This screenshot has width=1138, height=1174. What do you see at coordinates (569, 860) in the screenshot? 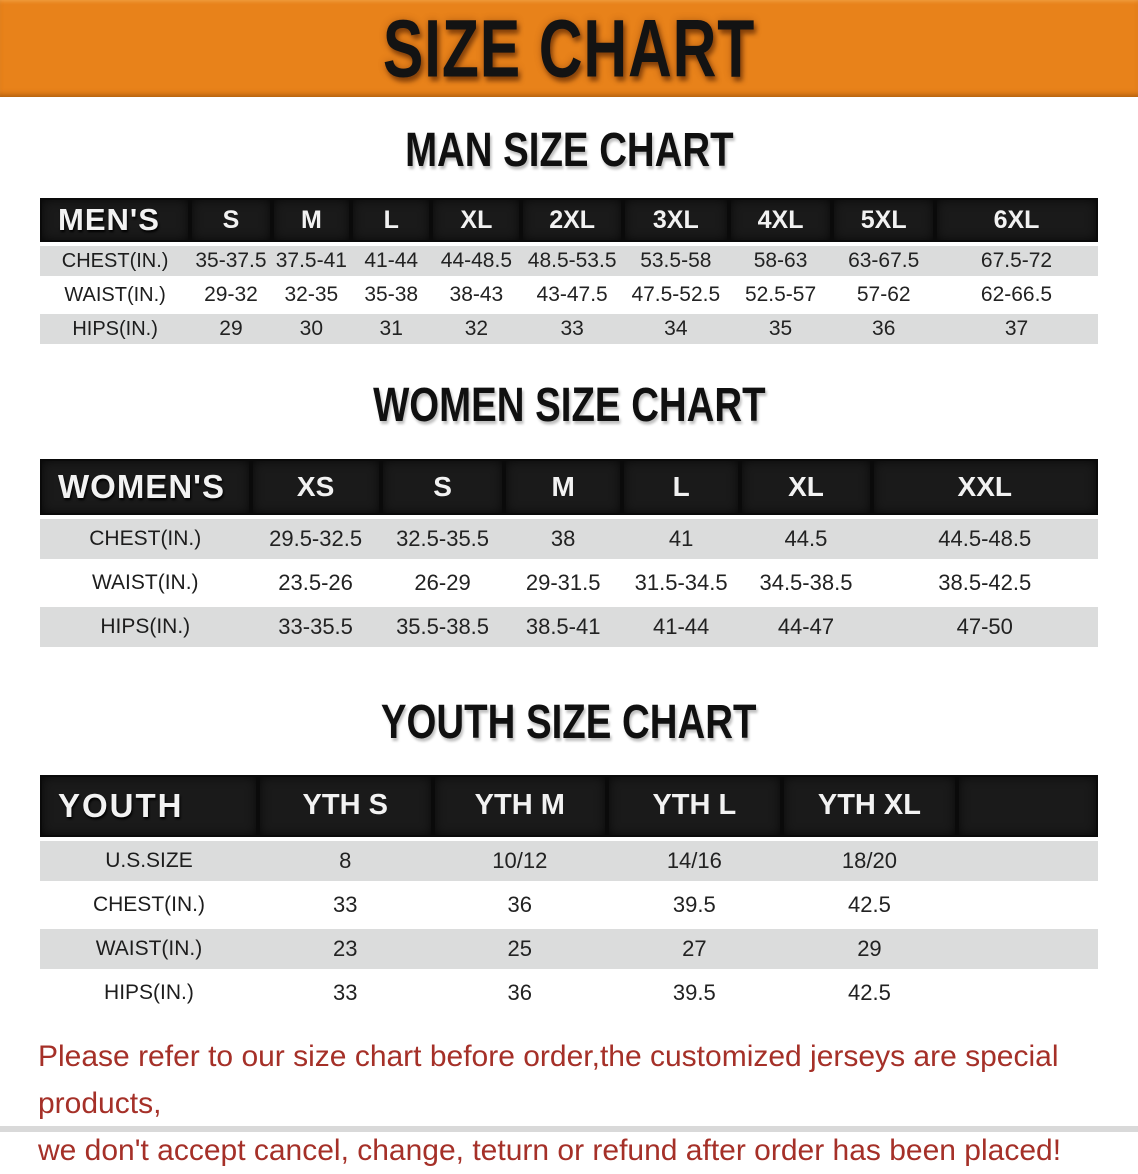
I see `measurement-row: U.S.SIZE 8 10/12 14/16 18/20` at bounding box center [569, 860].